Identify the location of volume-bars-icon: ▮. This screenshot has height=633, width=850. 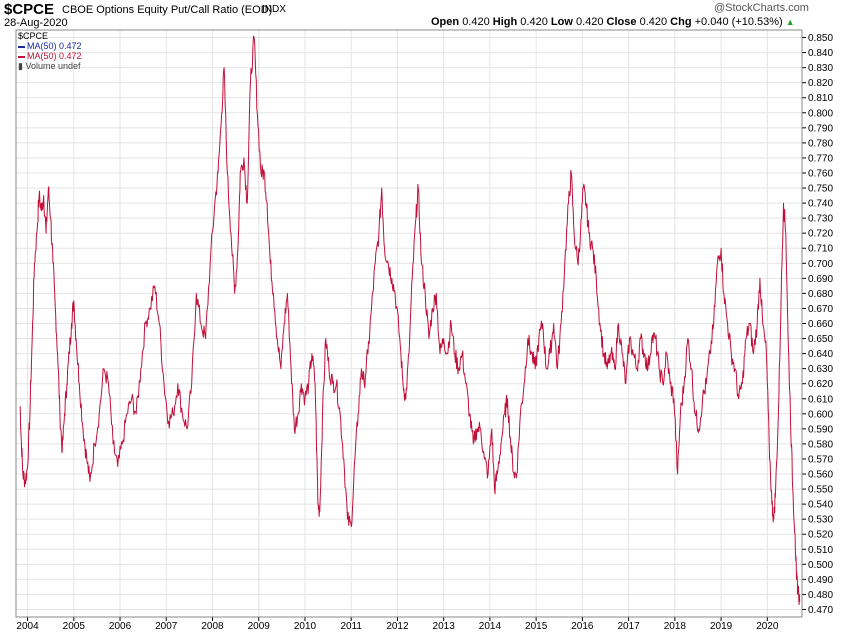
(20, 66).